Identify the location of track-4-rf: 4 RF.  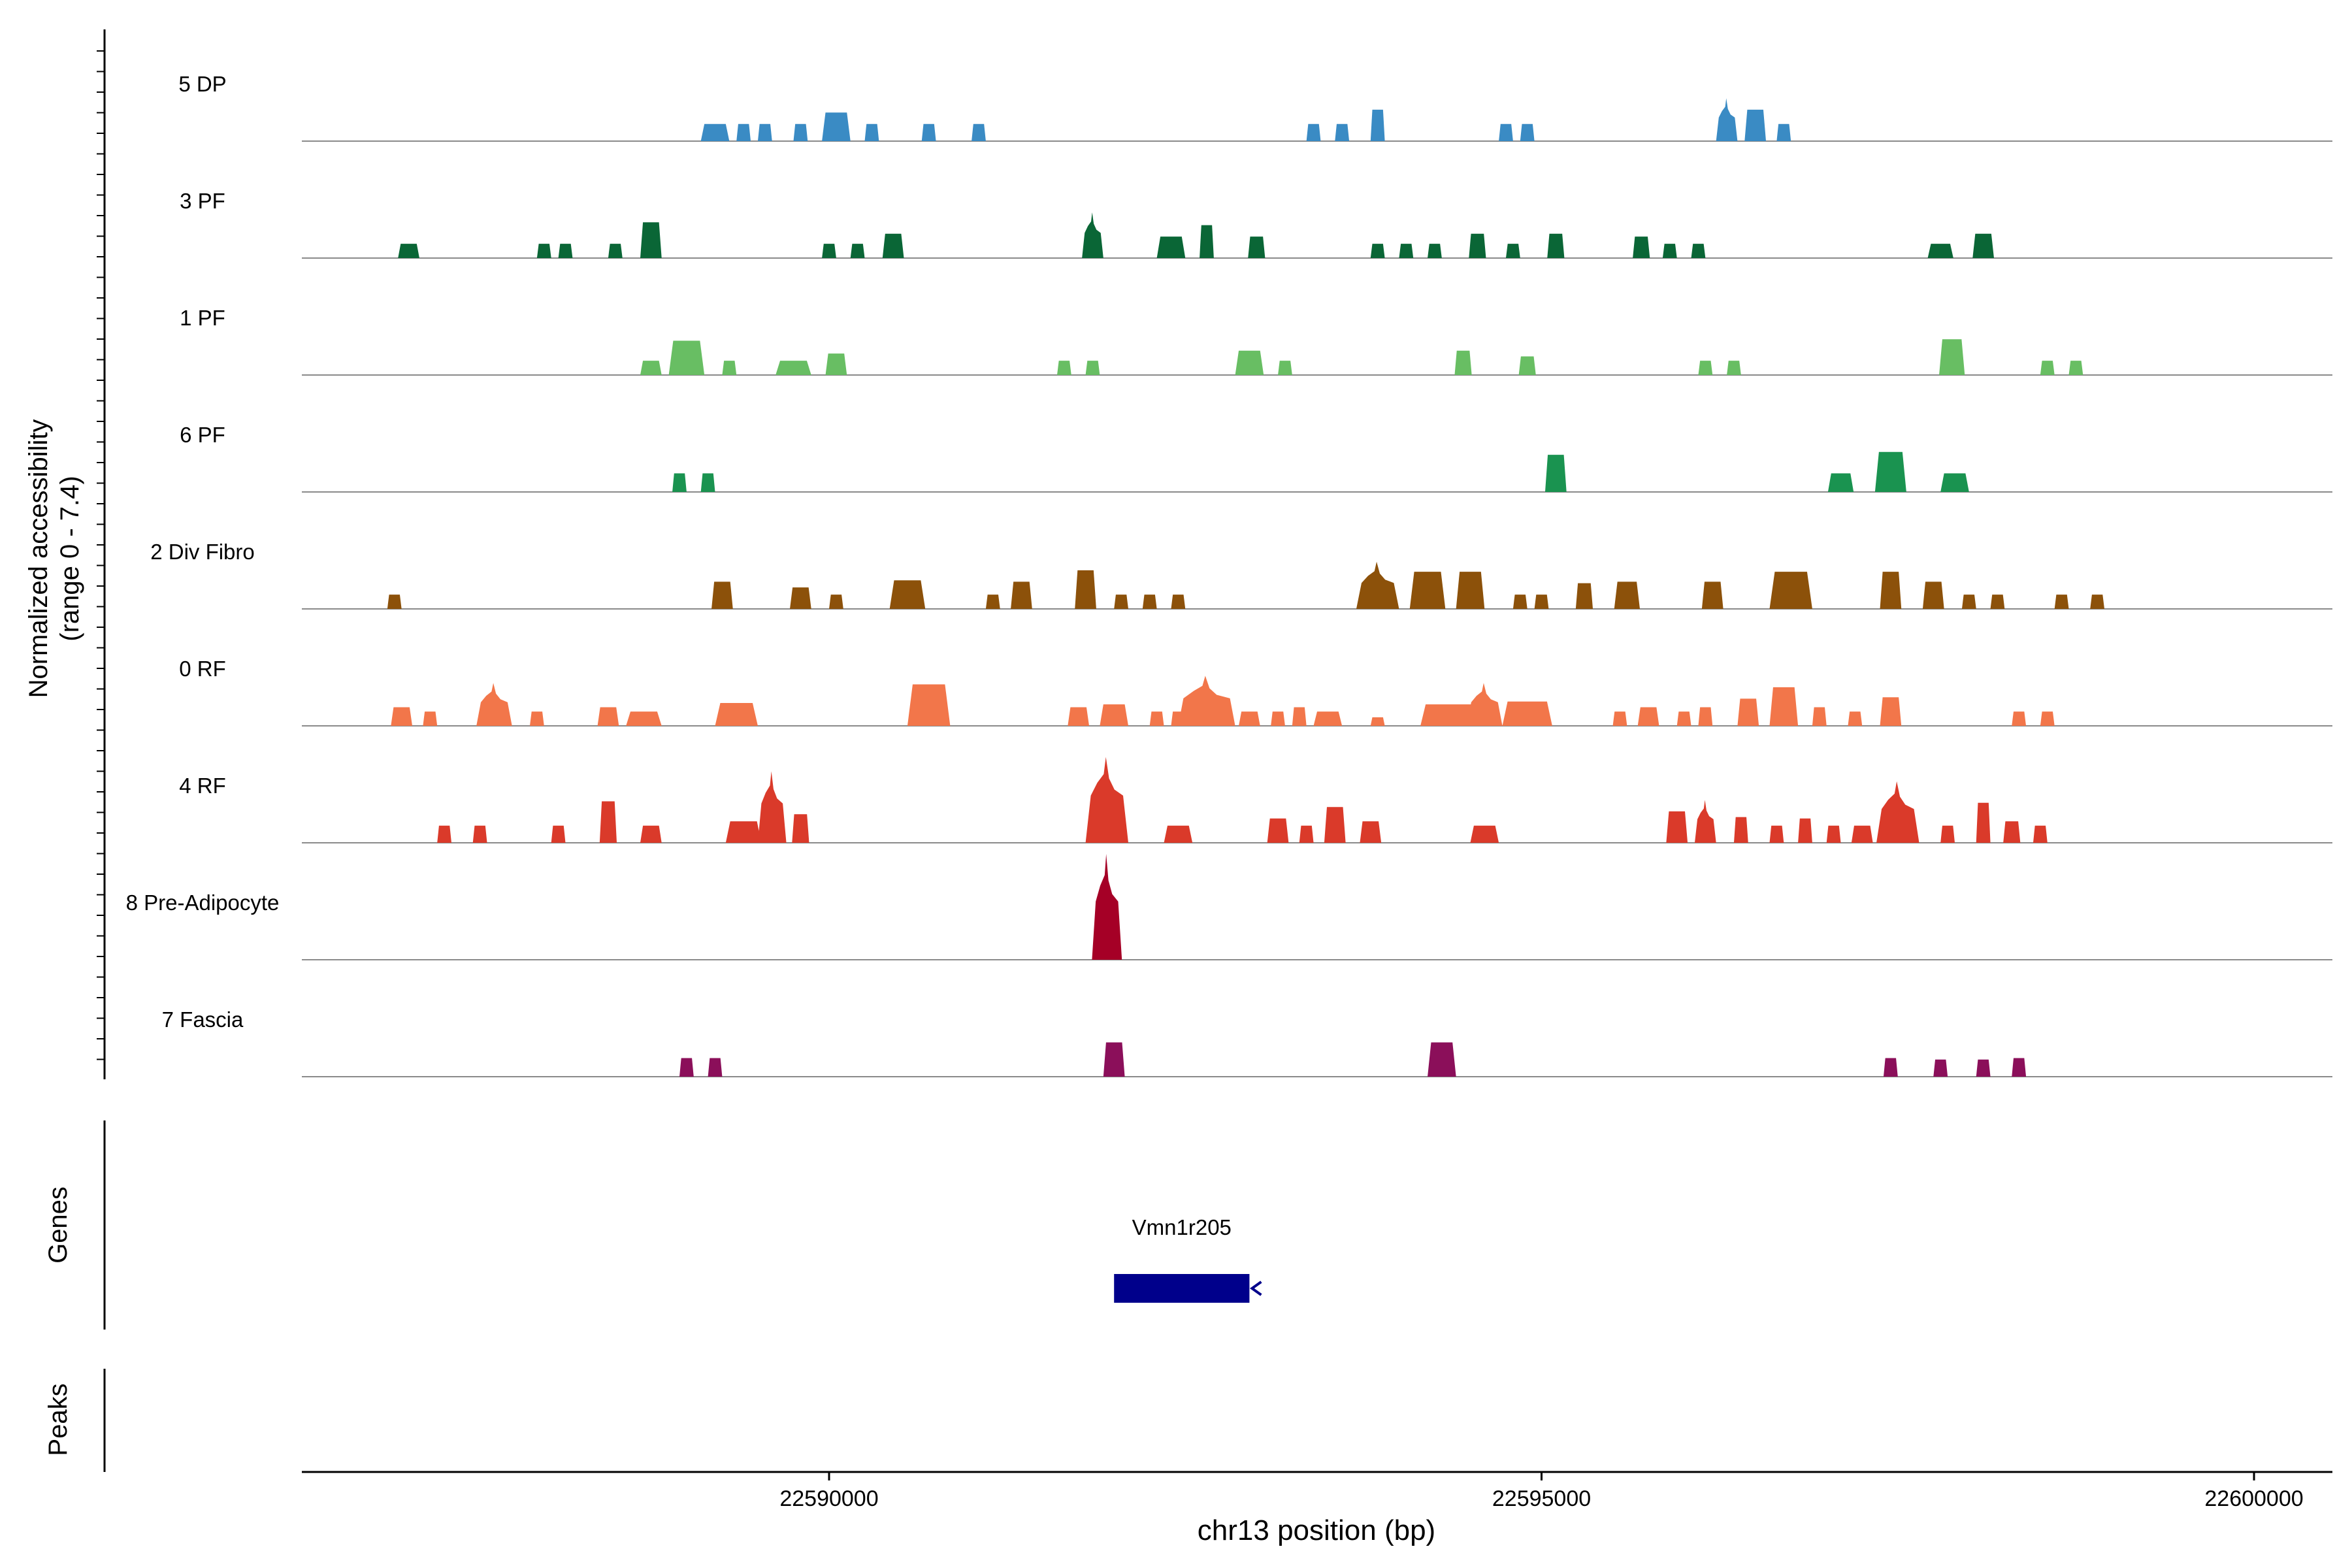
(1255, 800).